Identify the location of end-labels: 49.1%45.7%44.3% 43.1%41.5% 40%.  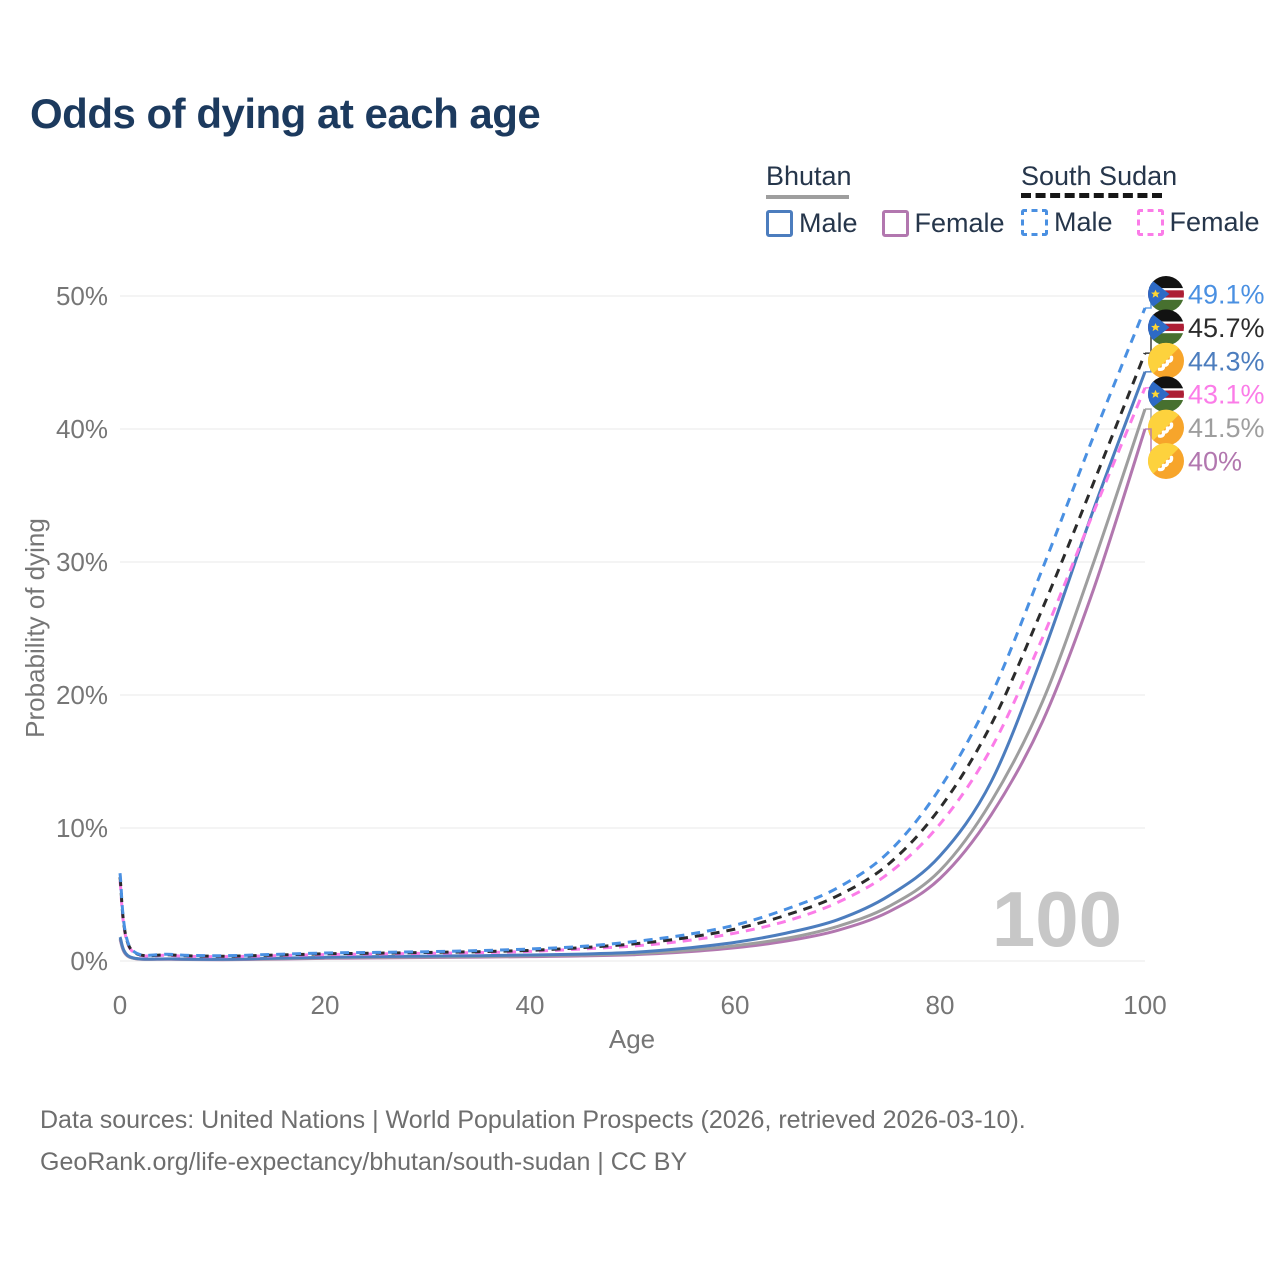
(1205, 377).